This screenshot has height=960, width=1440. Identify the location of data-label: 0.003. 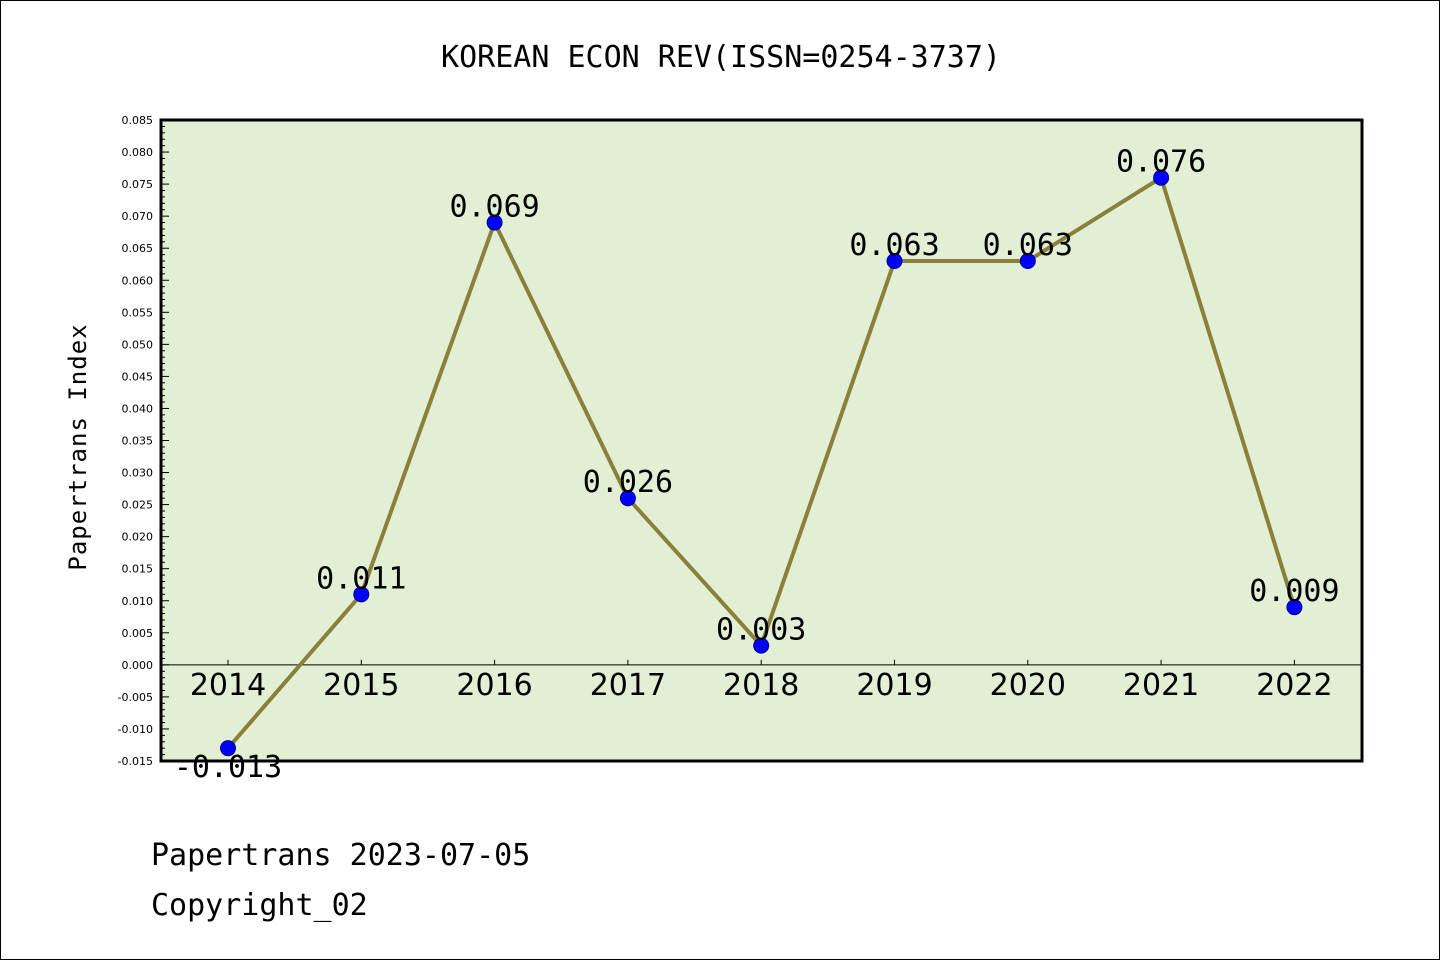
(761, 630).